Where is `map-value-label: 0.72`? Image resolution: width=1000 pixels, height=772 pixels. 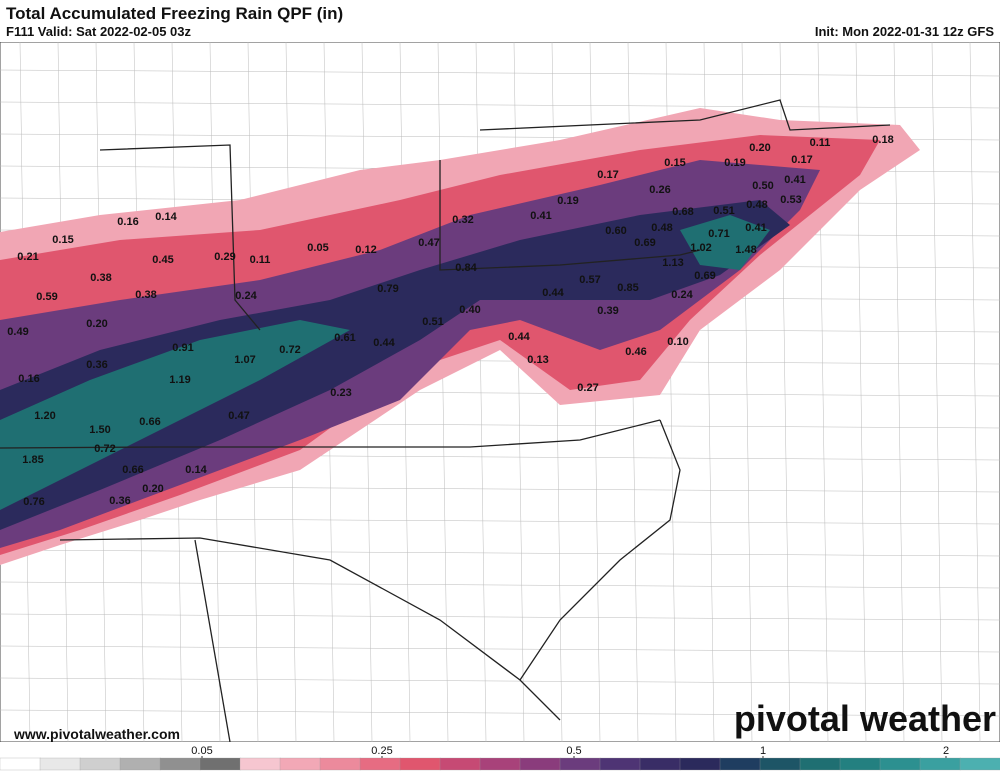
map-value-label: 0.72 is located at coordinates (289, 350).